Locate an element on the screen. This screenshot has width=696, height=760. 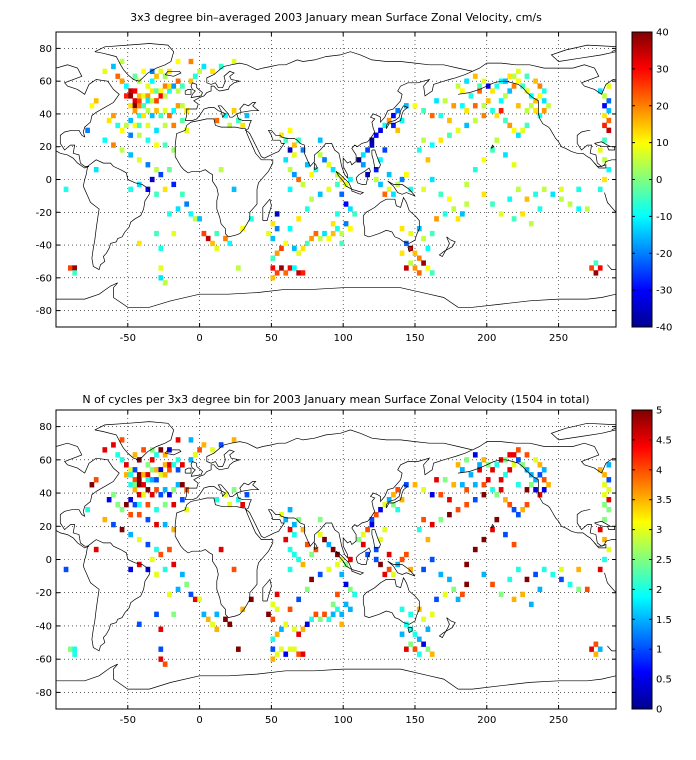
x-tick-label: 150 is located at coordinates (414, 338).